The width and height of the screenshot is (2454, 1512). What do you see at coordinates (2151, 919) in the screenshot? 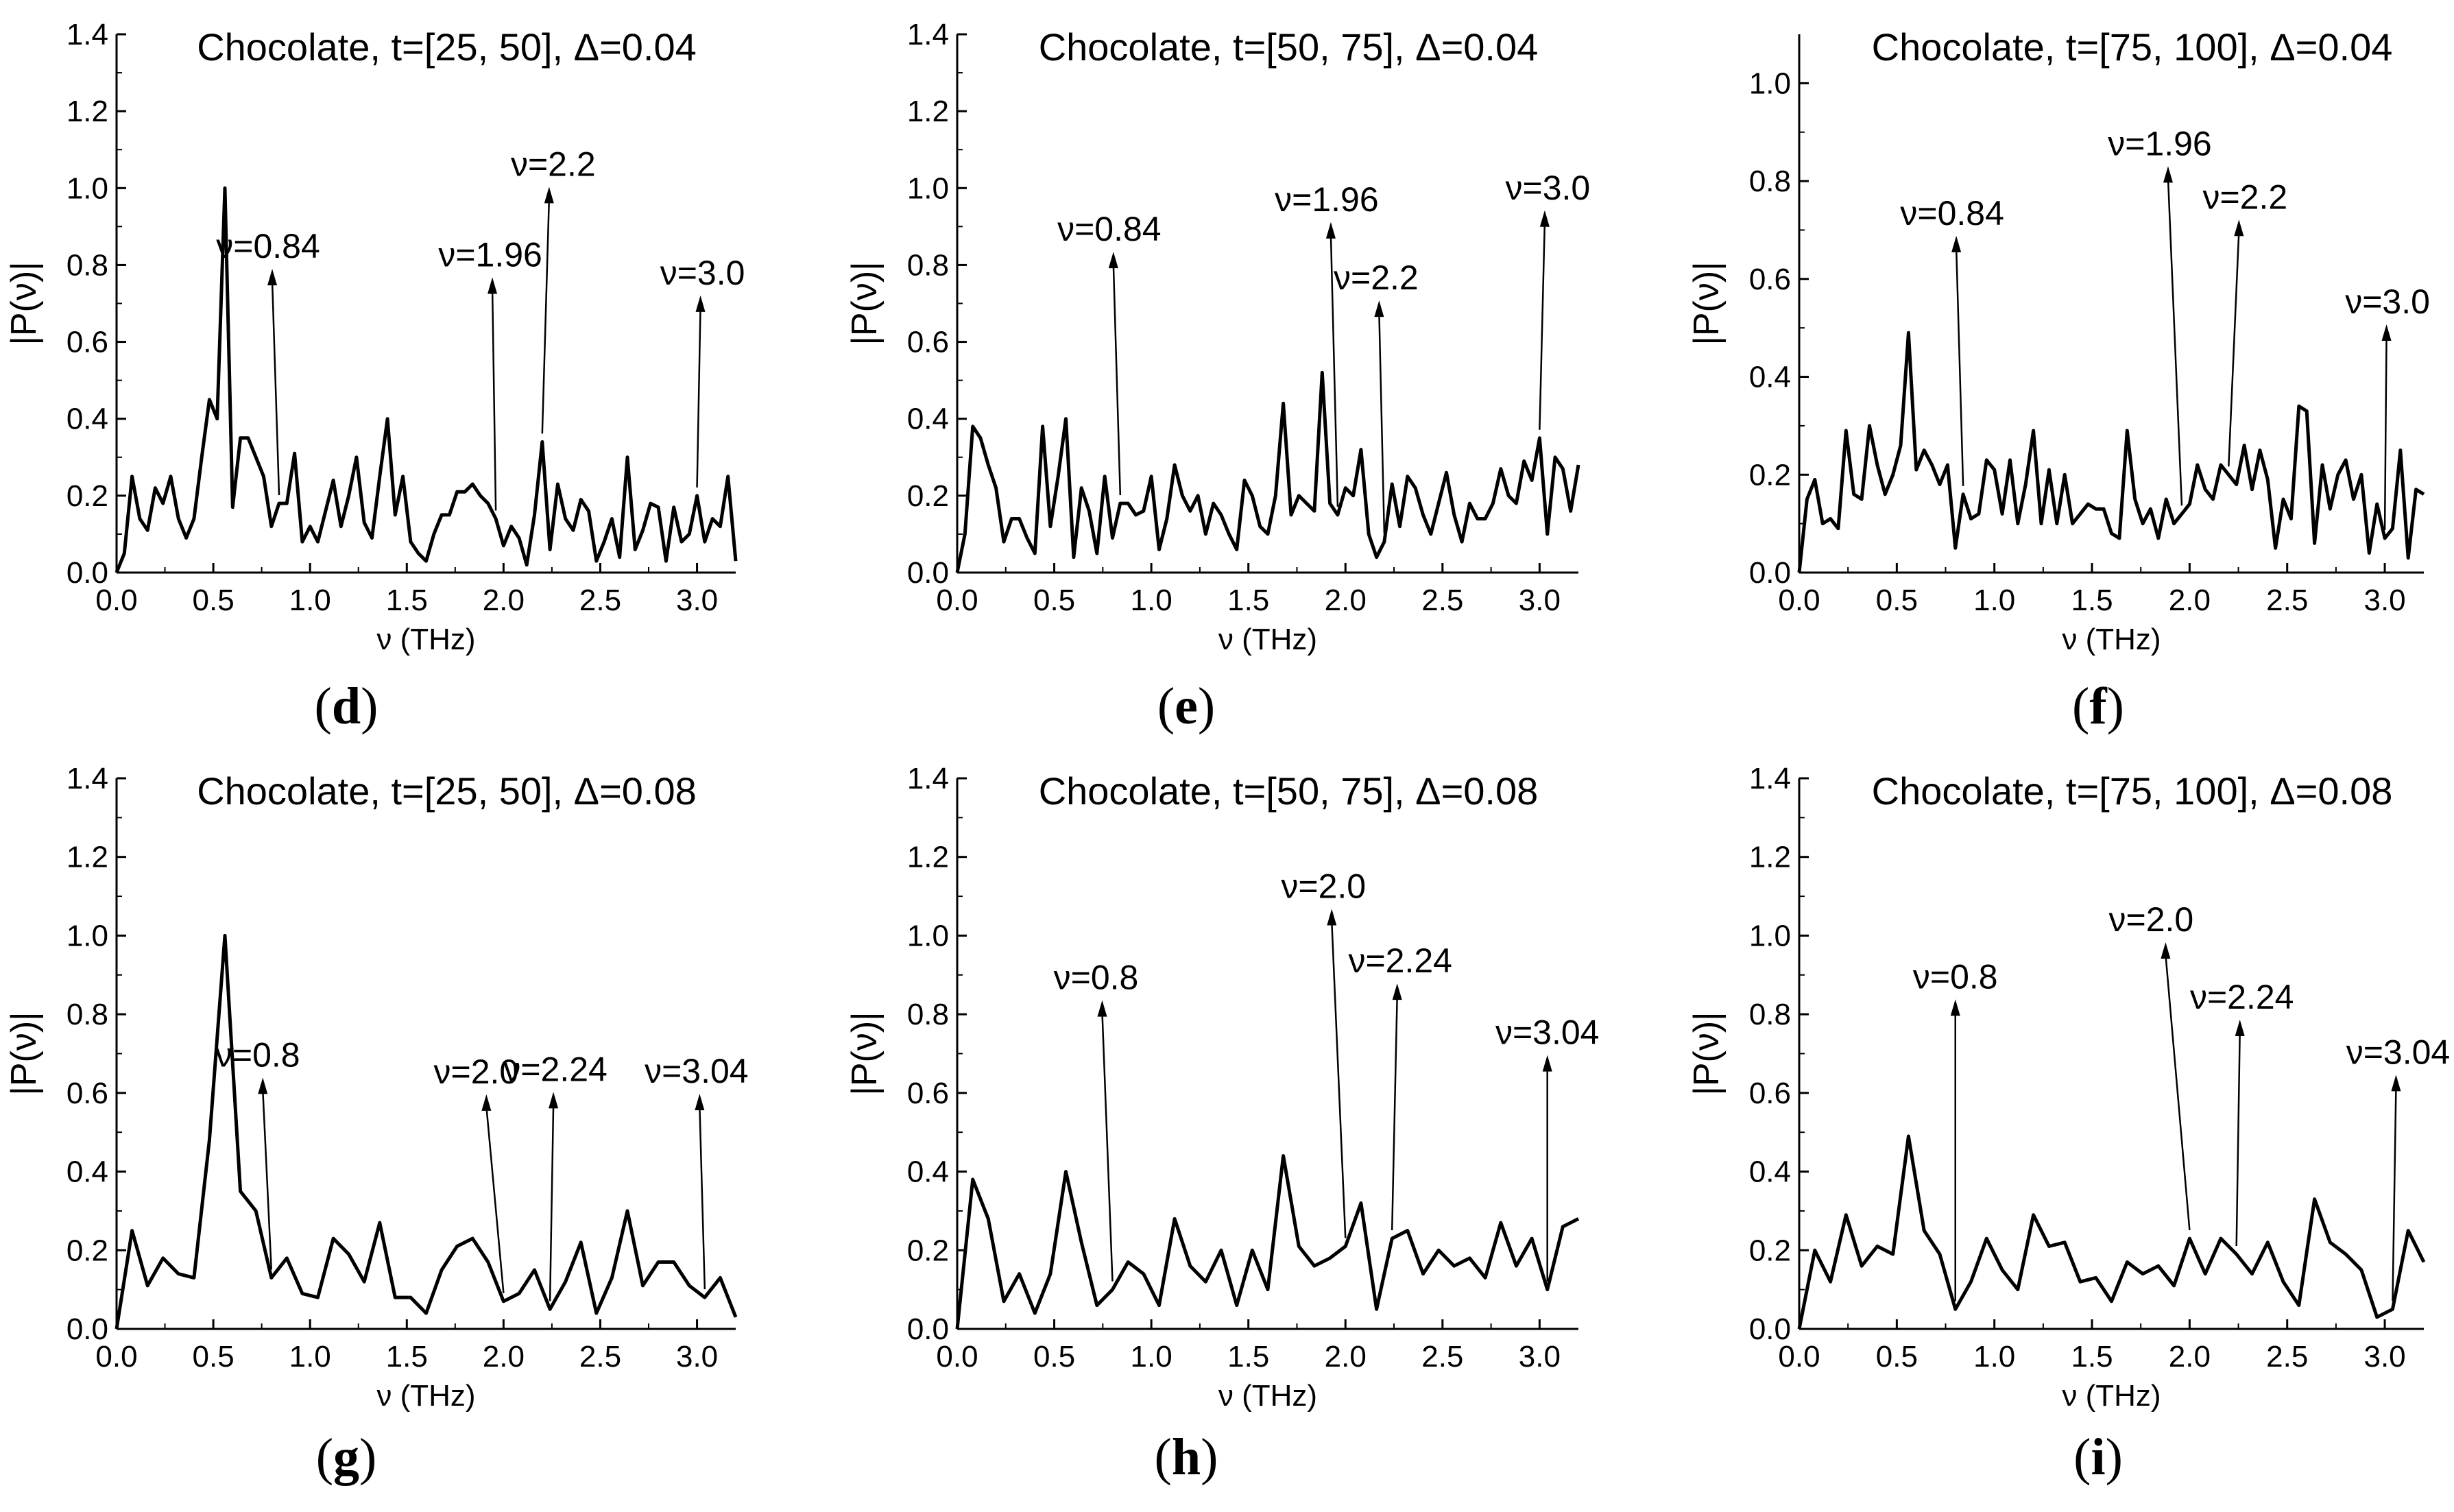
I see `annotation-label: ν=2.0` at bounding box center [2151, 919].